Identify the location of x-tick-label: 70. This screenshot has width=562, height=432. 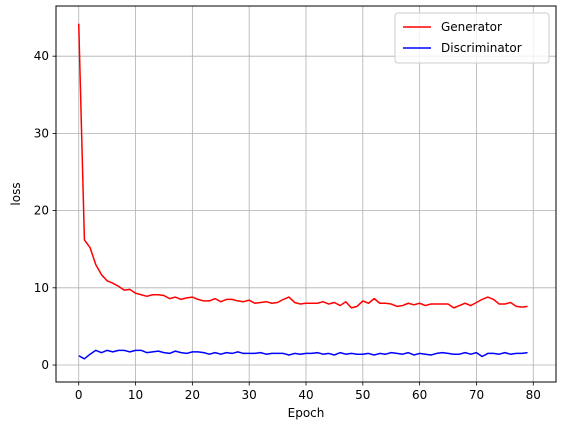
(476, 395).